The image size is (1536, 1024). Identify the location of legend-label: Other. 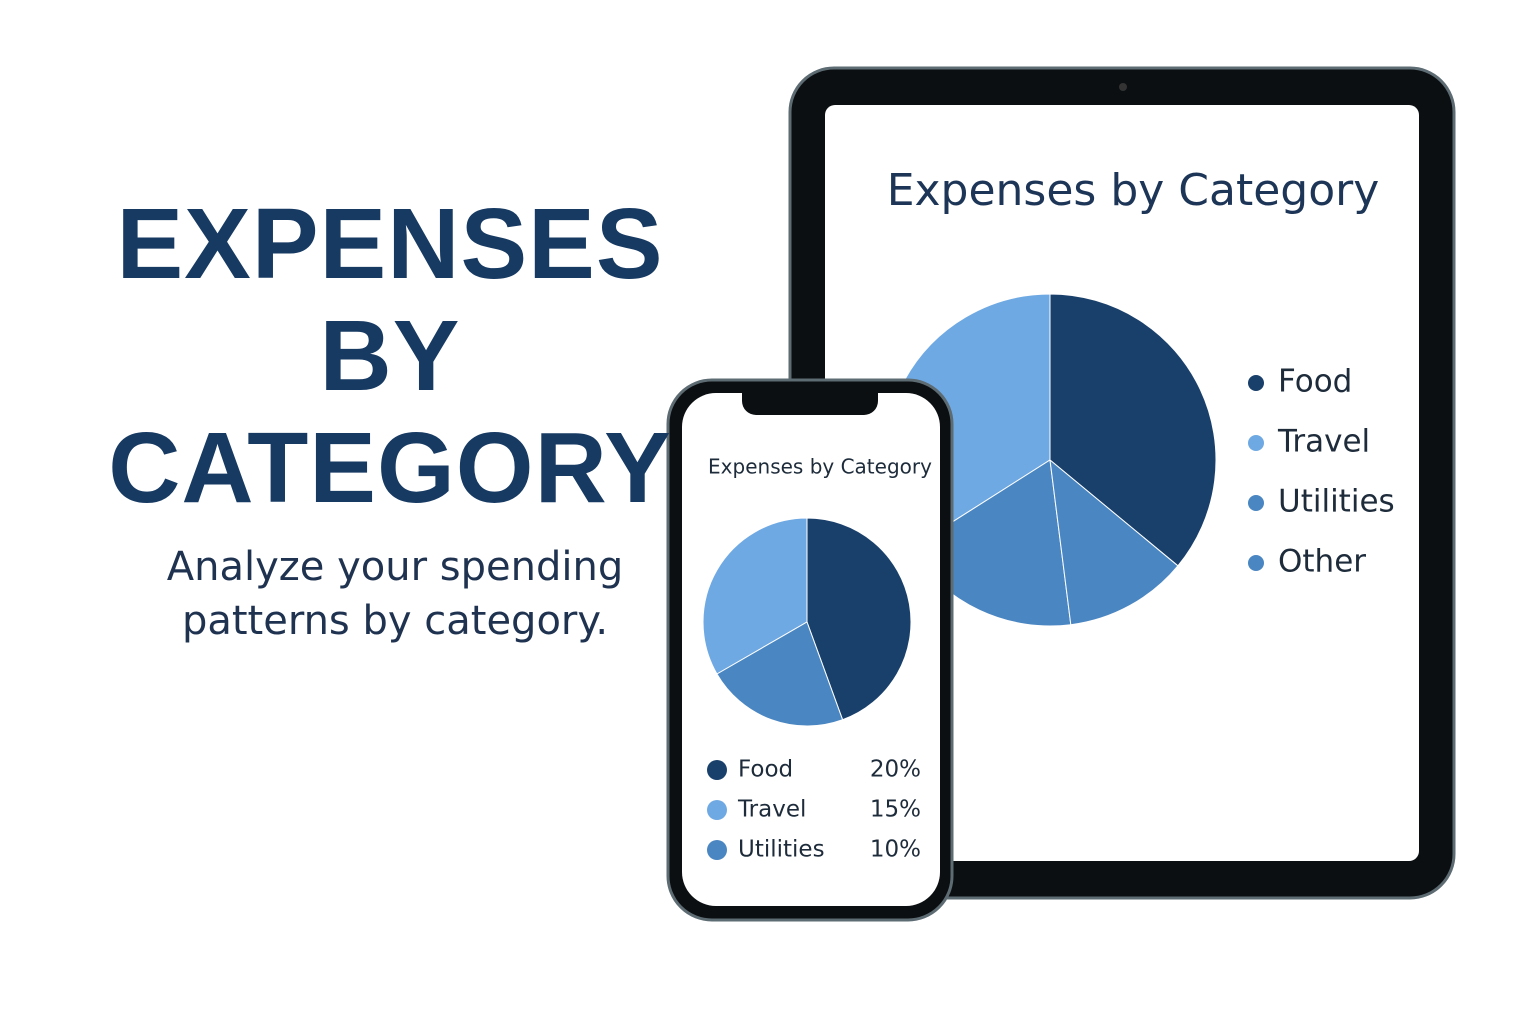
(1322, 562).